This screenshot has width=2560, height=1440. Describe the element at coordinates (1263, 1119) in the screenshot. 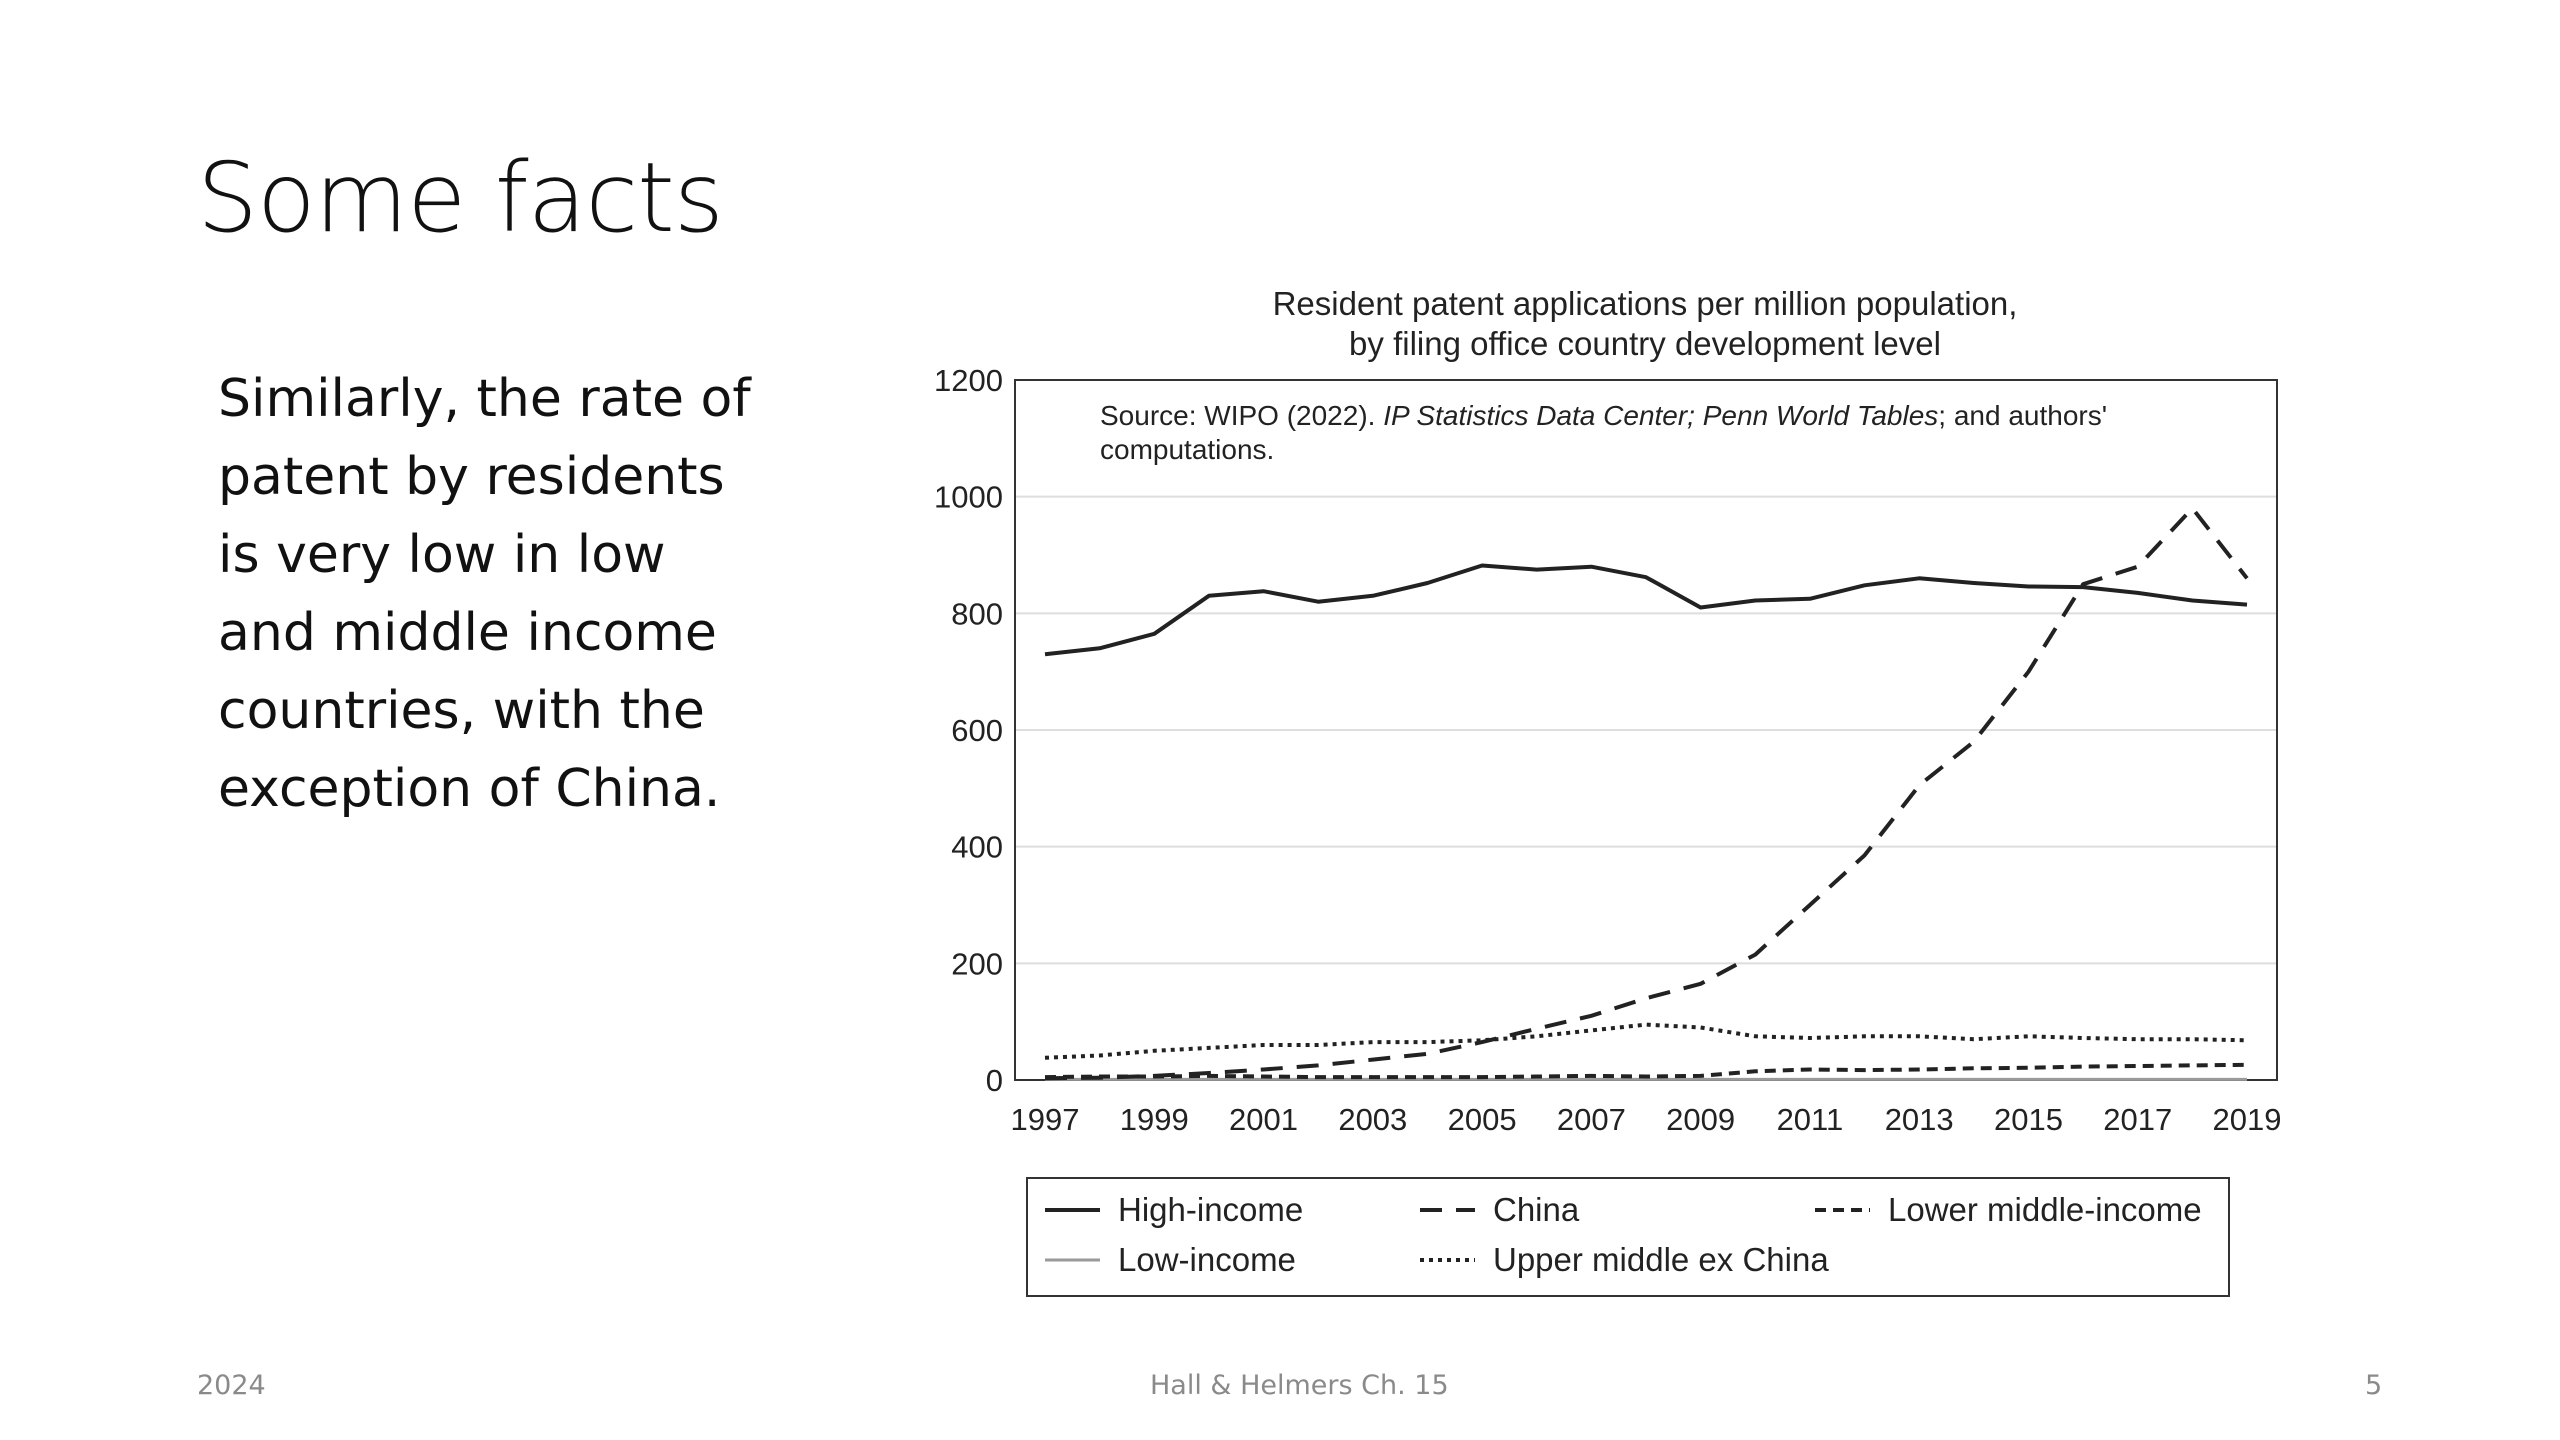

I see `x-tick-label: 2001` at that location.